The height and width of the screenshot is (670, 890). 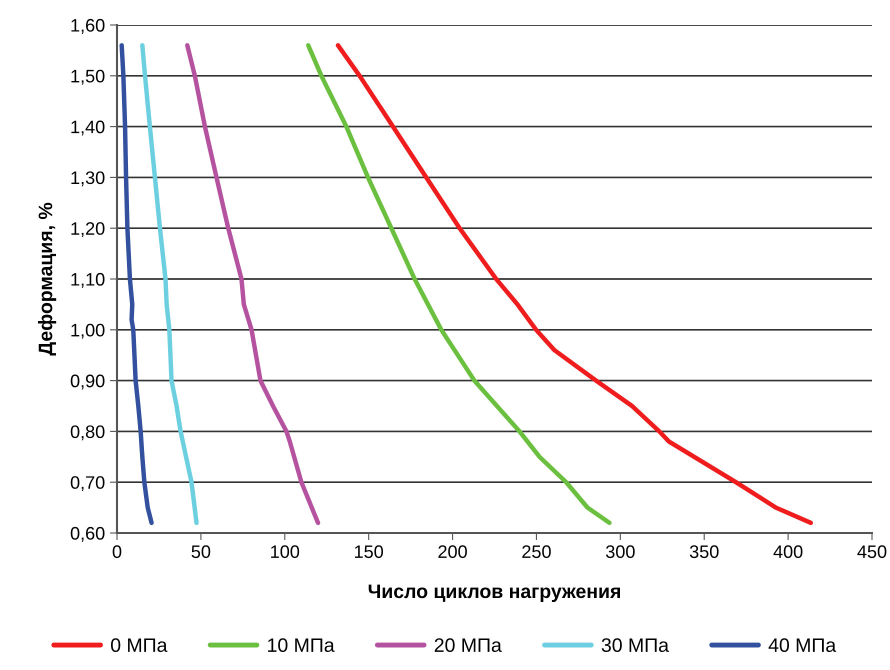 What do you see at coordinates (704, 551) in the screenshot?
I see `x-tick-label: 350` at bounding box center [704, 551].